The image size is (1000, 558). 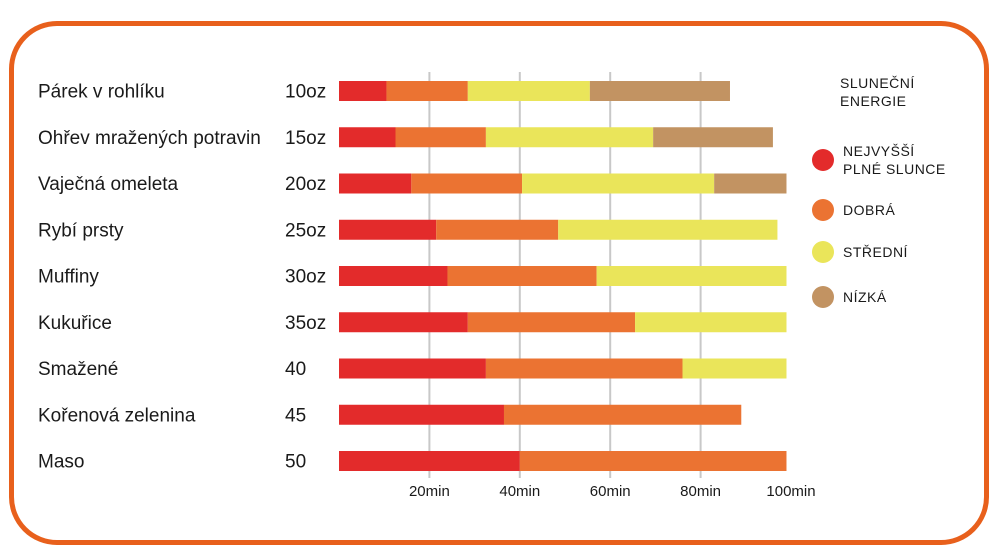 What do you see at coordinates (61, 462) in the screenshot?
I see `row-label: Maso` at bounding box center [61, 462].